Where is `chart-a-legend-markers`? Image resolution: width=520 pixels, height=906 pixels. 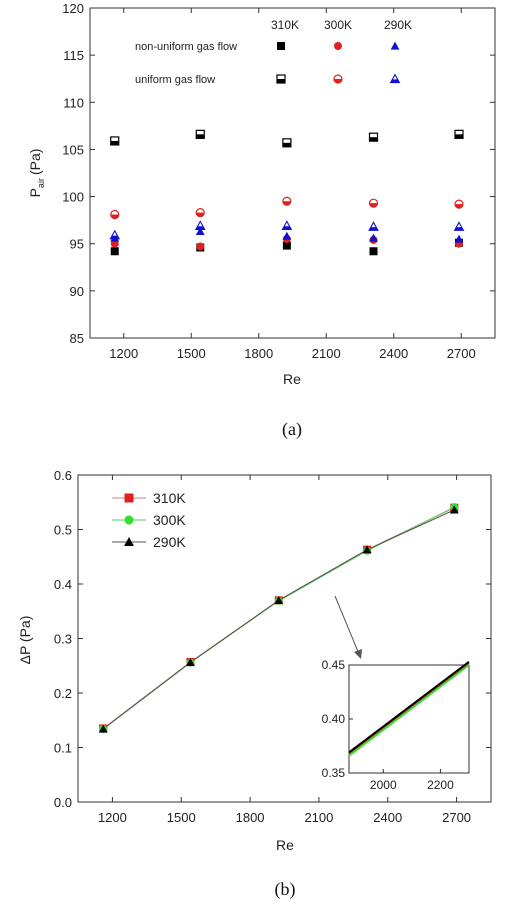
chart-a-legend-markers is located at coordinates (338, 62).